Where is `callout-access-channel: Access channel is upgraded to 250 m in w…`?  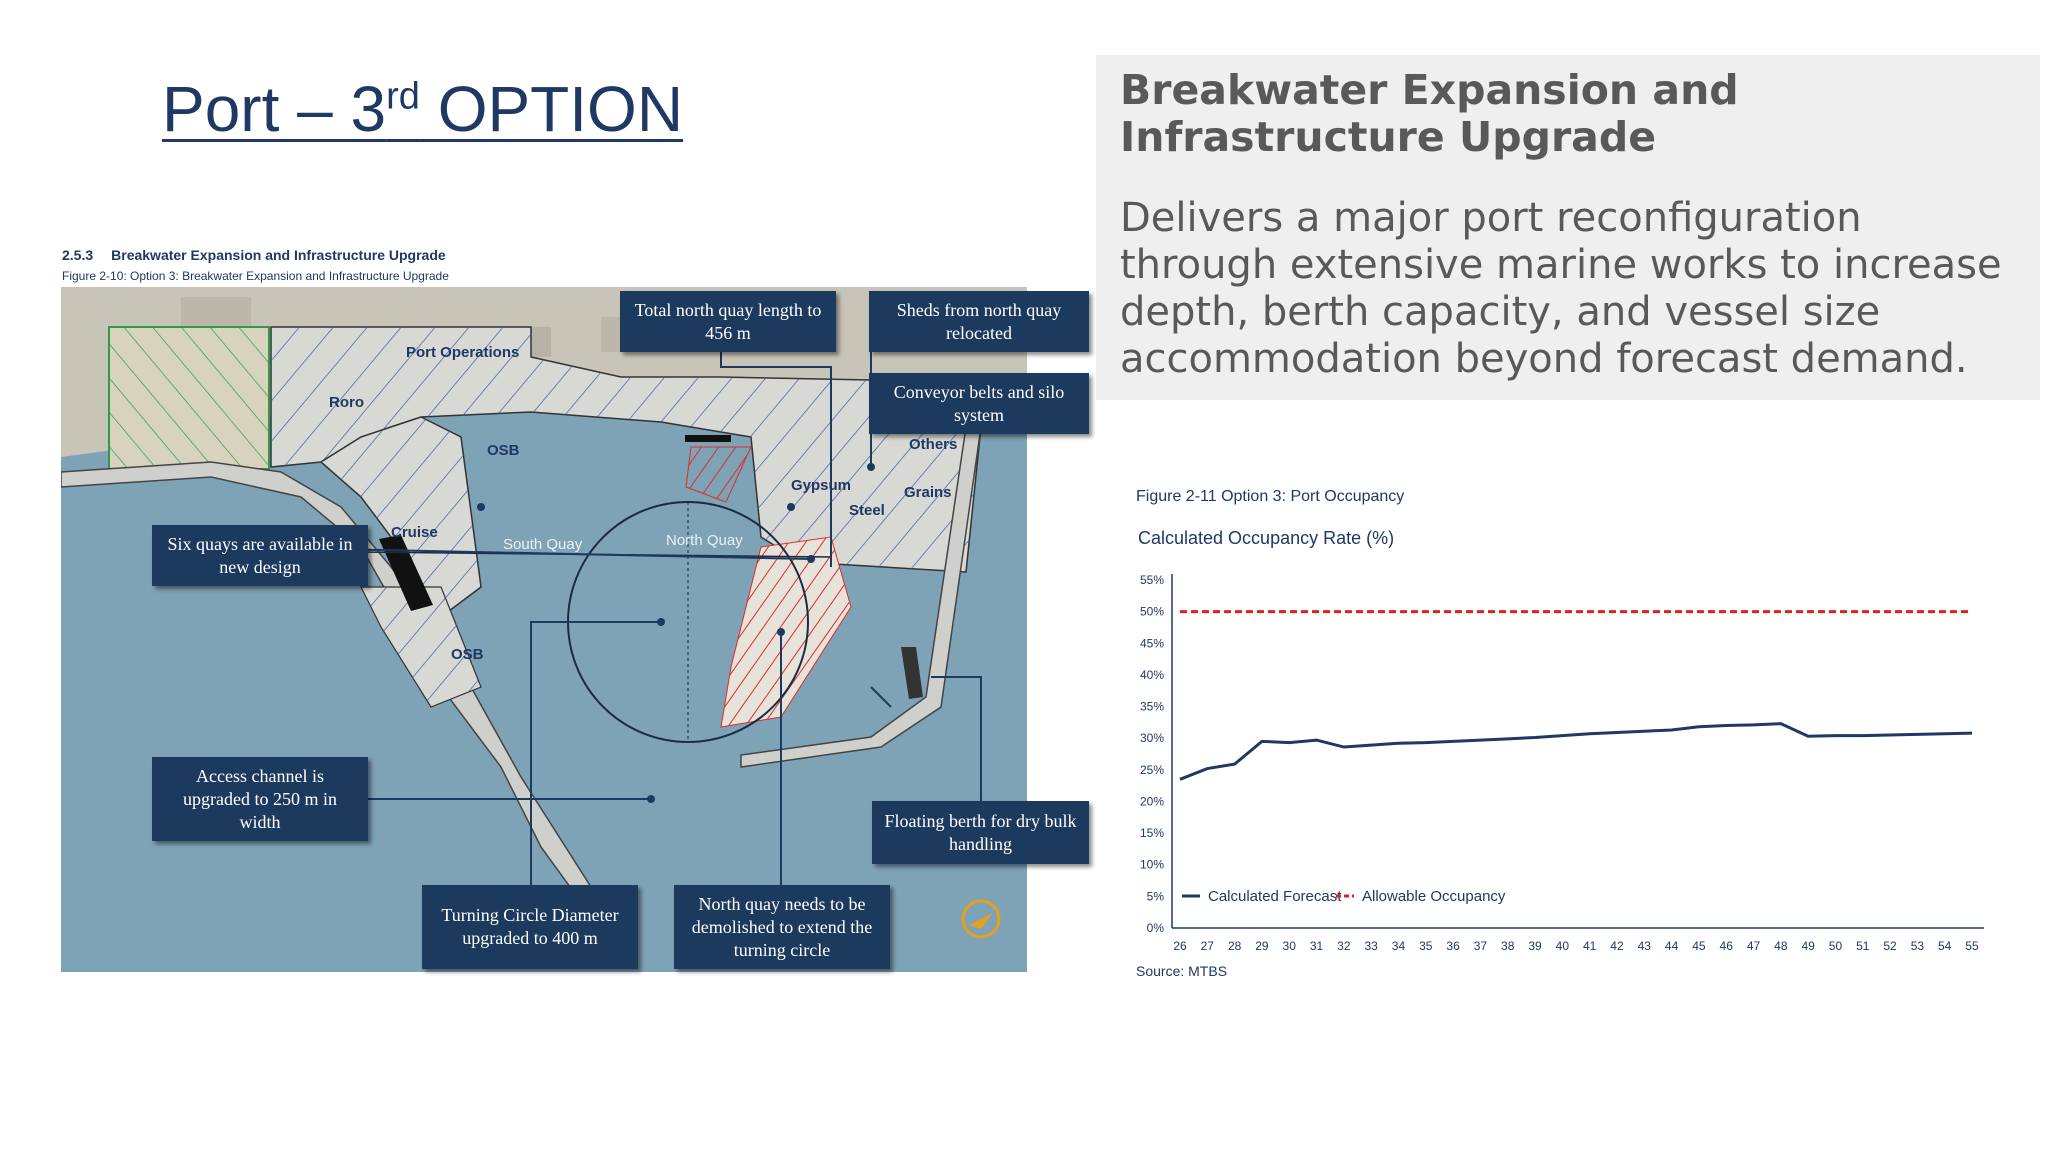
callout-access-channel: Access channel is upgraded to 250 m in w… is located at coordinates (260, 799).